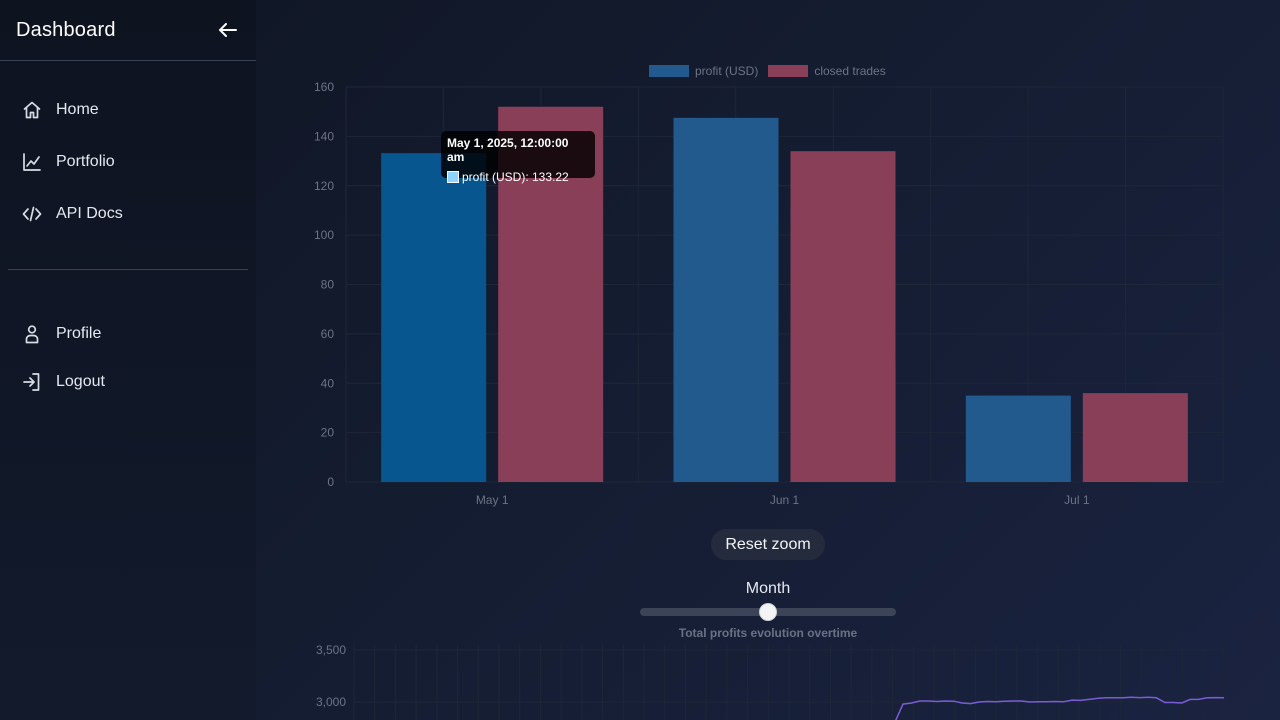 This screenshot has width=1280, height=720. Describe the element at coordinates (128, 214) in the screenshot. I see `nav-item-api-docs: API Docs` at that location.